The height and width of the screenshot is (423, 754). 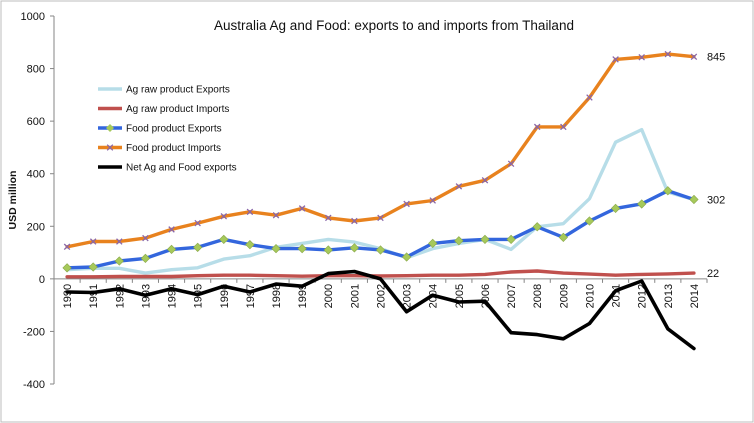 I want to click on y-tick-label: 400, so click(x=36, y=175).